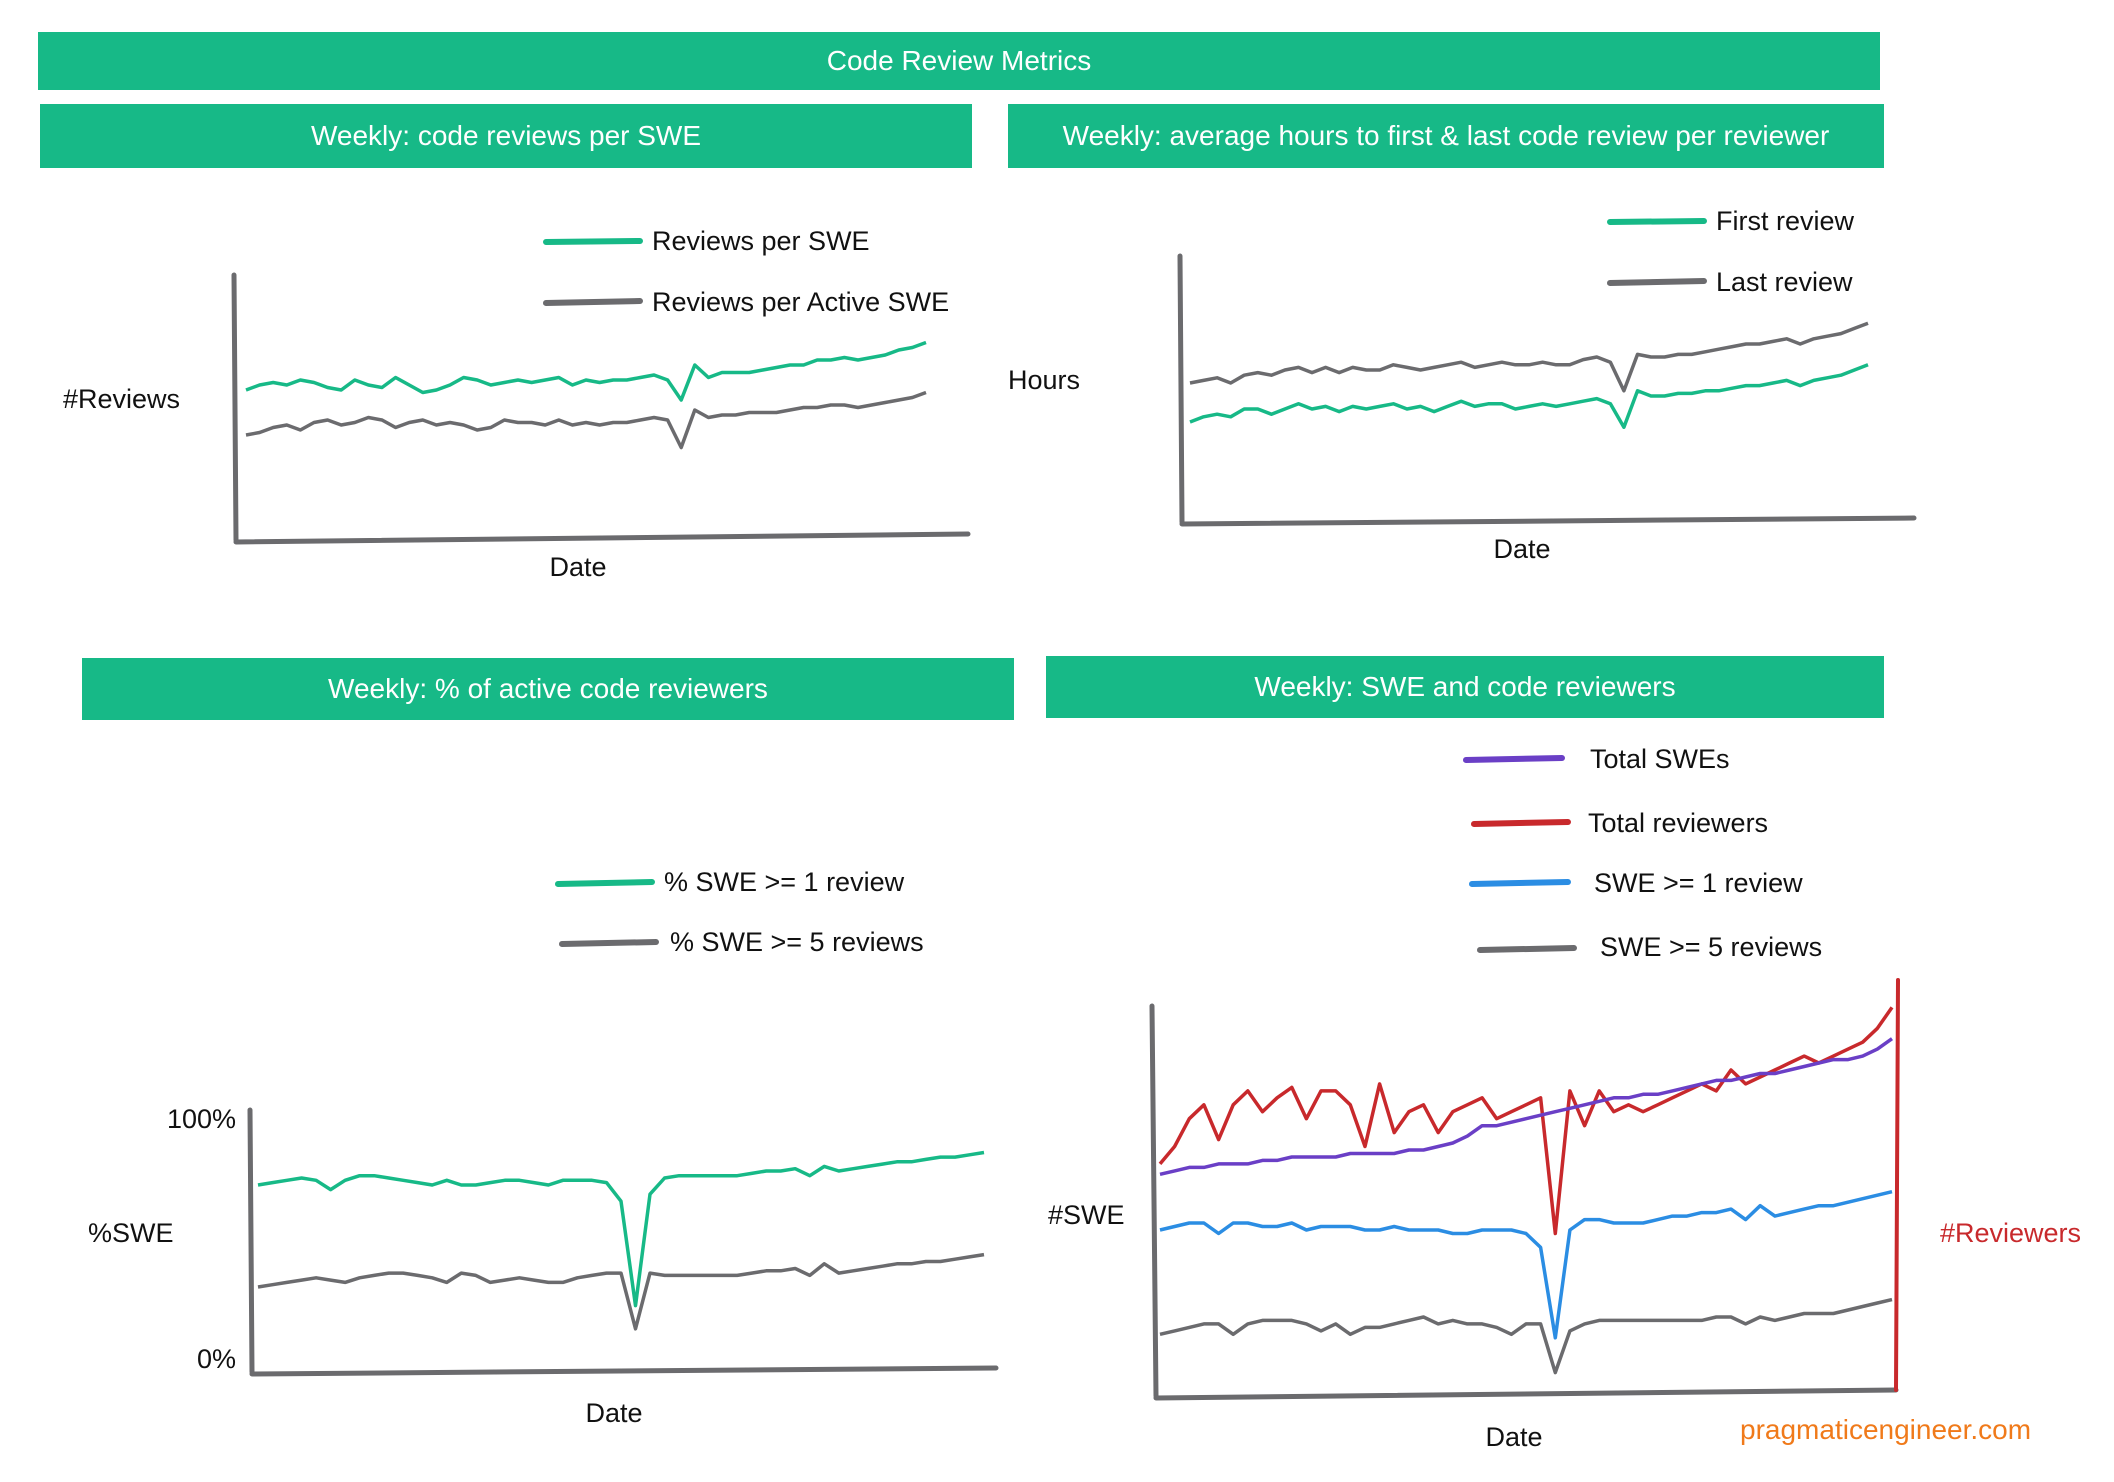 The width and height of the screenshot is (2114, 1482). Describe the element at coordinates (1698, 883) in the screenshot. I see `chart-4-legend-label-3: SWE >= 1 review` at that location.